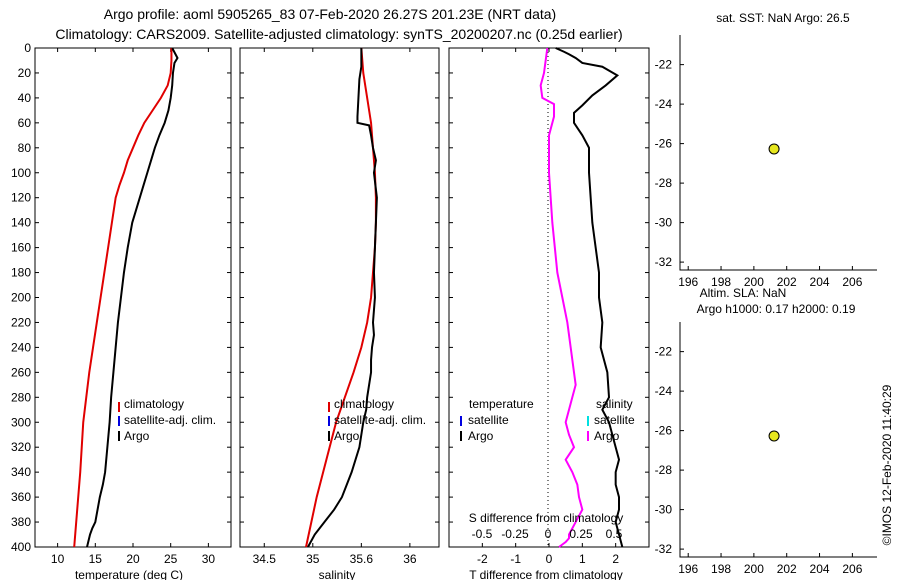 The image size is (900, 580). Describe the element at coordinates (133, 559) in the screenshot. I see `x-tick-label: 20` at that location.